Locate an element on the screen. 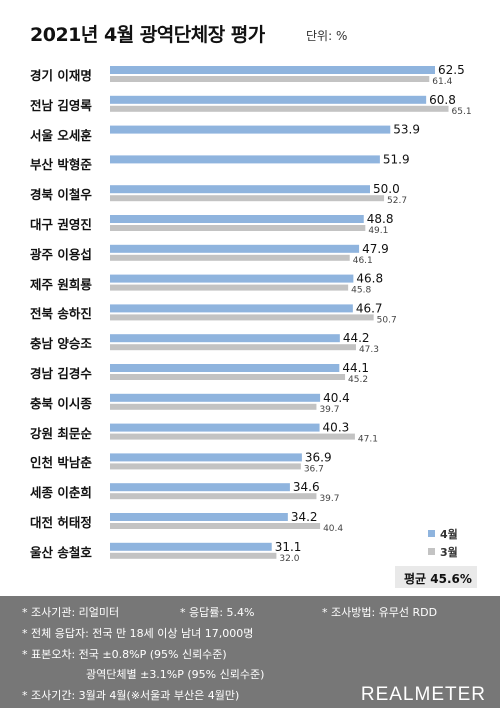 The image size is (500, 708). category-label: 부산 박형준 is located at coordinates (61, 165).